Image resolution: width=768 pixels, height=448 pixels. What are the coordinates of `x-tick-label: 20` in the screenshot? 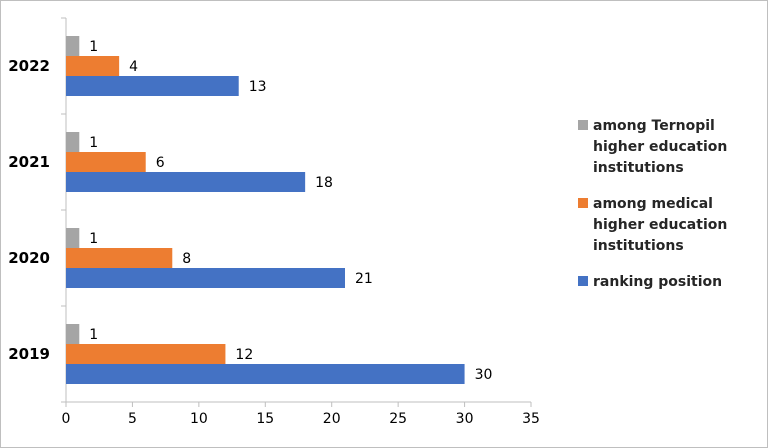 It's located at (332, 419).